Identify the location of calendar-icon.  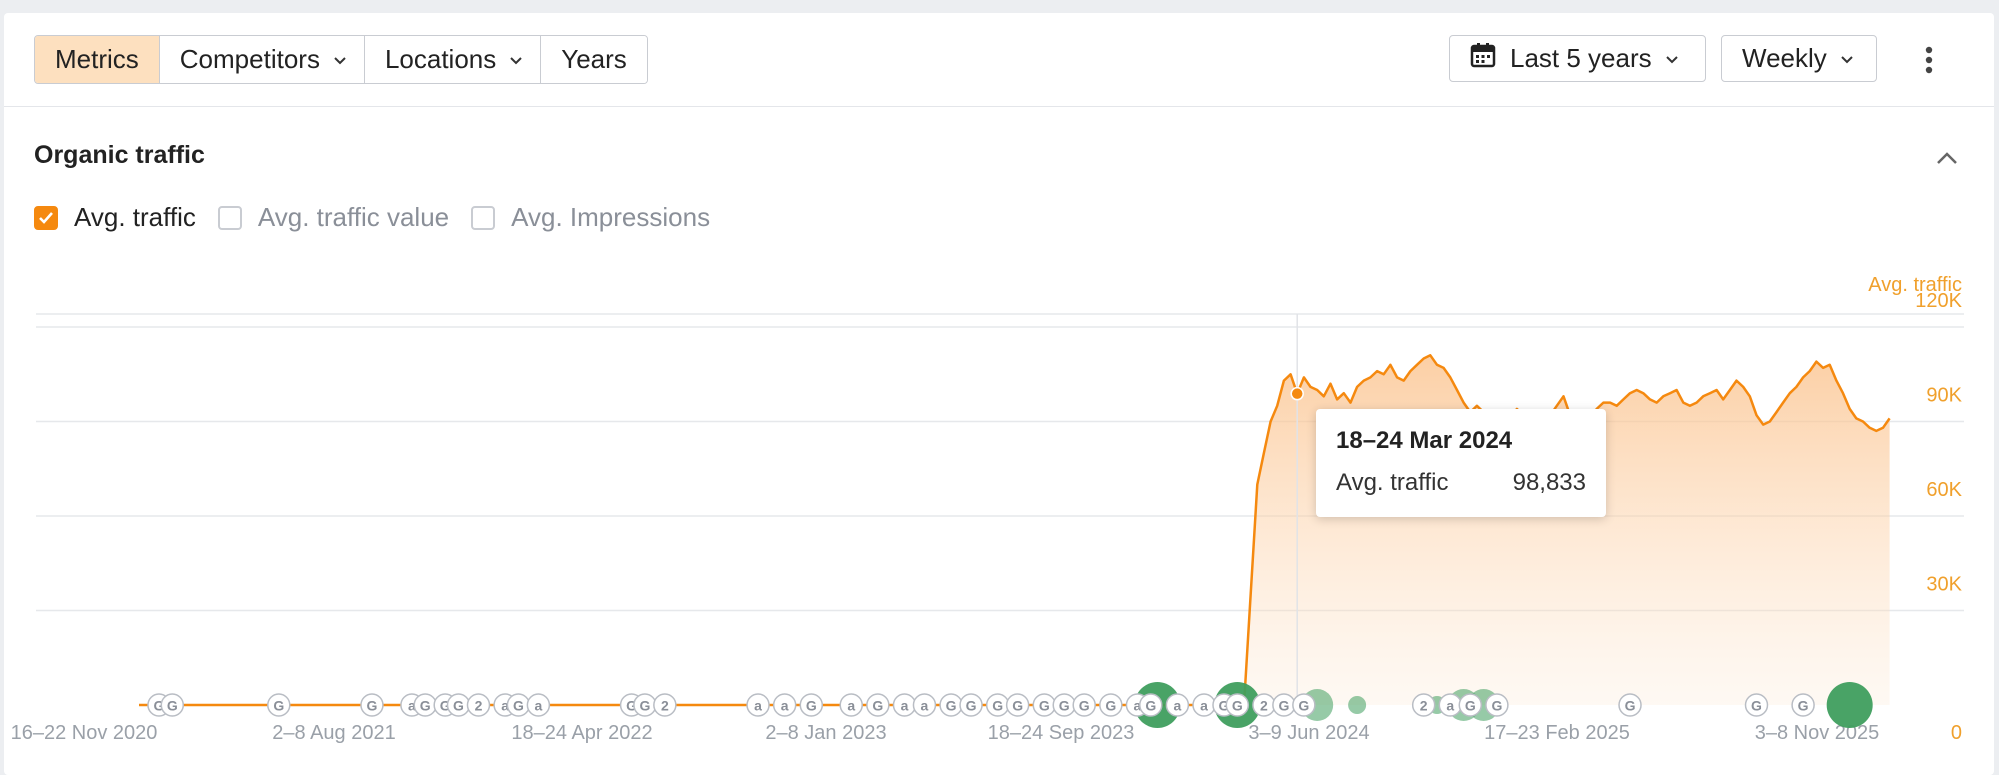
(1483, 58).